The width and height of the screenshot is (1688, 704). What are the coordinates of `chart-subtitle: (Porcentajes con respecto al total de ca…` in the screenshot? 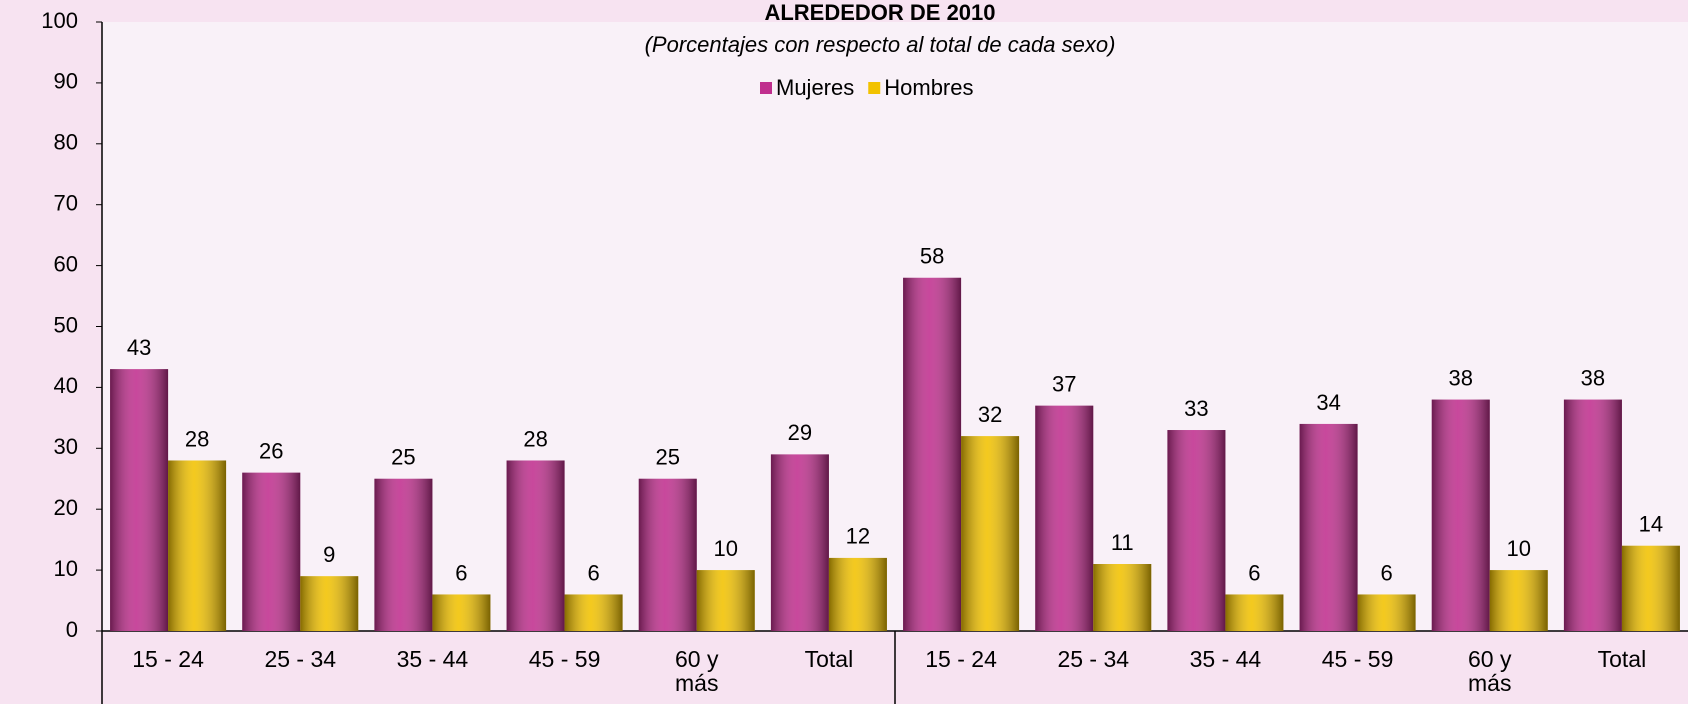 It's located at (880, 44).